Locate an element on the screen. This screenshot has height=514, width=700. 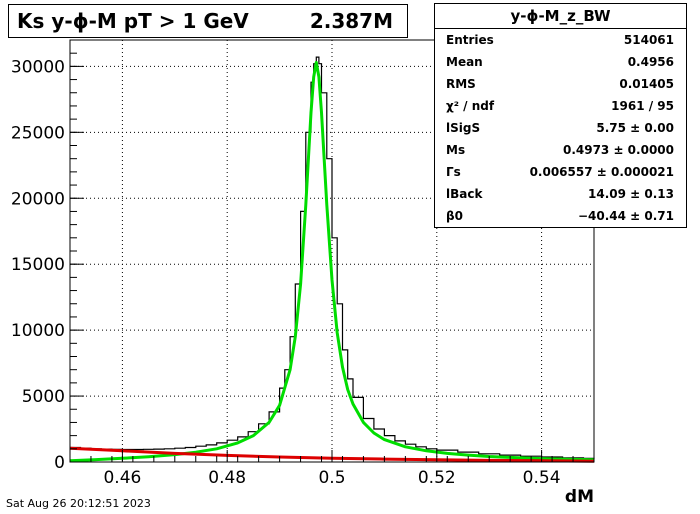
title-entries: 2.387M is located at coordinates (351, 21).